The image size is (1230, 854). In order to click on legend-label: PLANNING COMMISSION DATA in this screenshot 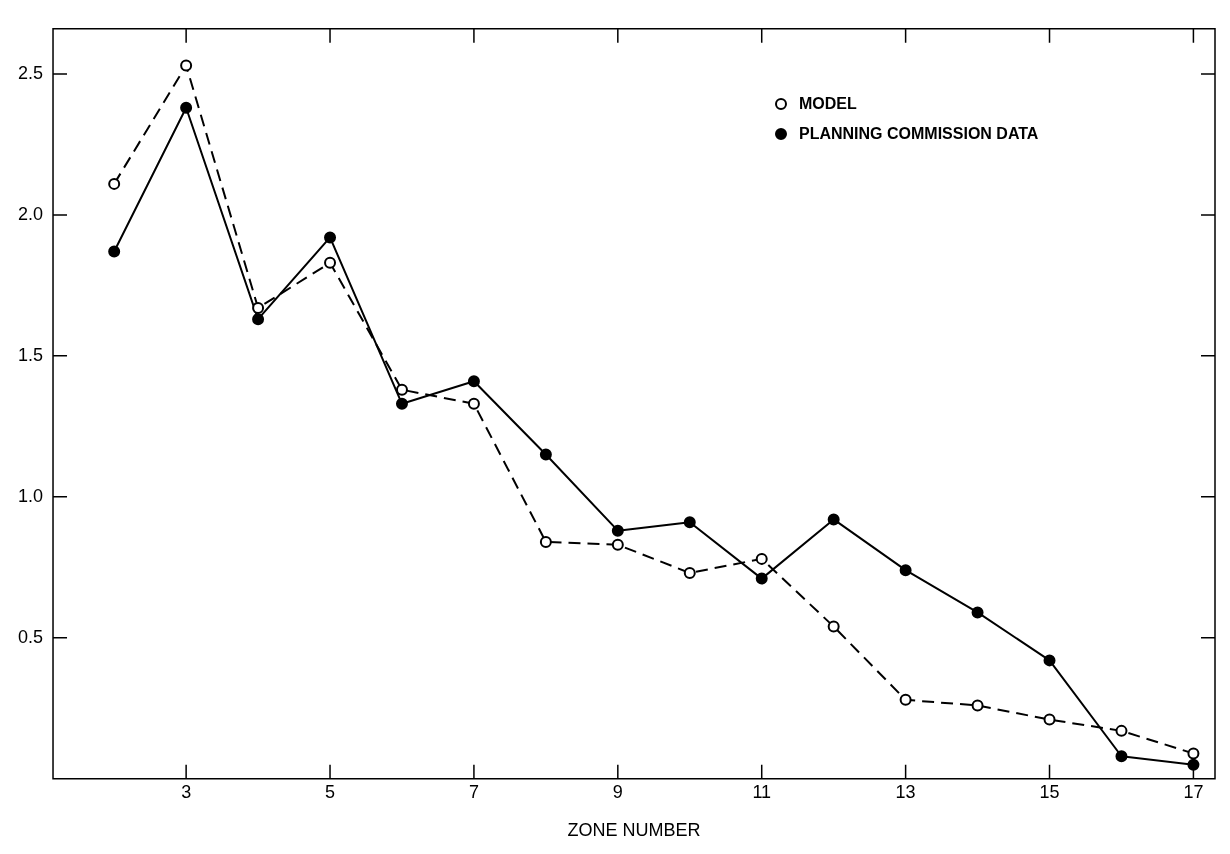, I will do `click(919, 133)`.